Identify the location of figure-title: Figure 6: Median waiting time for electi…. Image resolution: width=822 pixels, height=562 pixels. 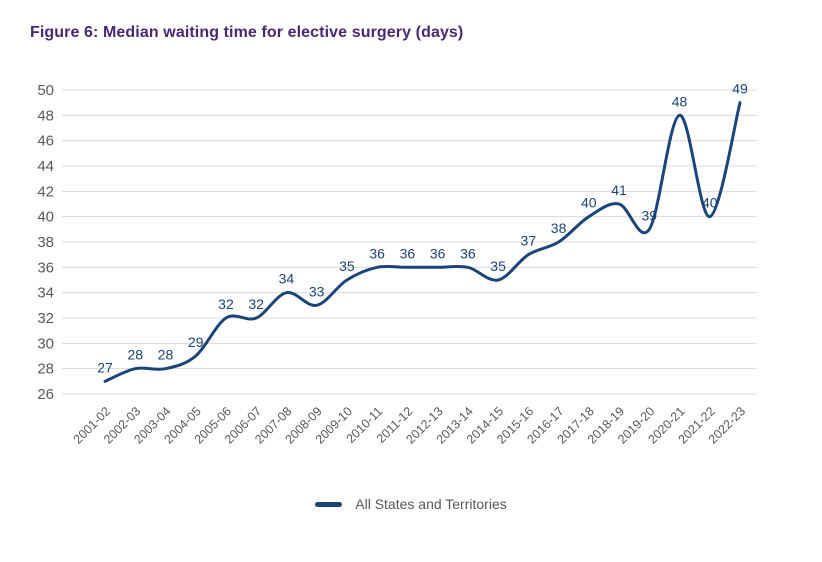
(247, 32).